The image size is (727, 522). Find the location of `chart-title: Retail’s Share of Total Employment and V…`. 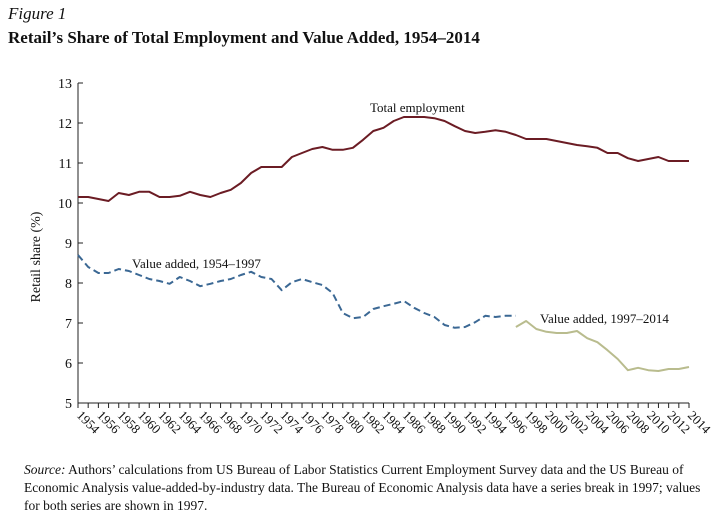

chart-title: Retail’s Share of Total Employment and V… is located at coordinates (244, 37).